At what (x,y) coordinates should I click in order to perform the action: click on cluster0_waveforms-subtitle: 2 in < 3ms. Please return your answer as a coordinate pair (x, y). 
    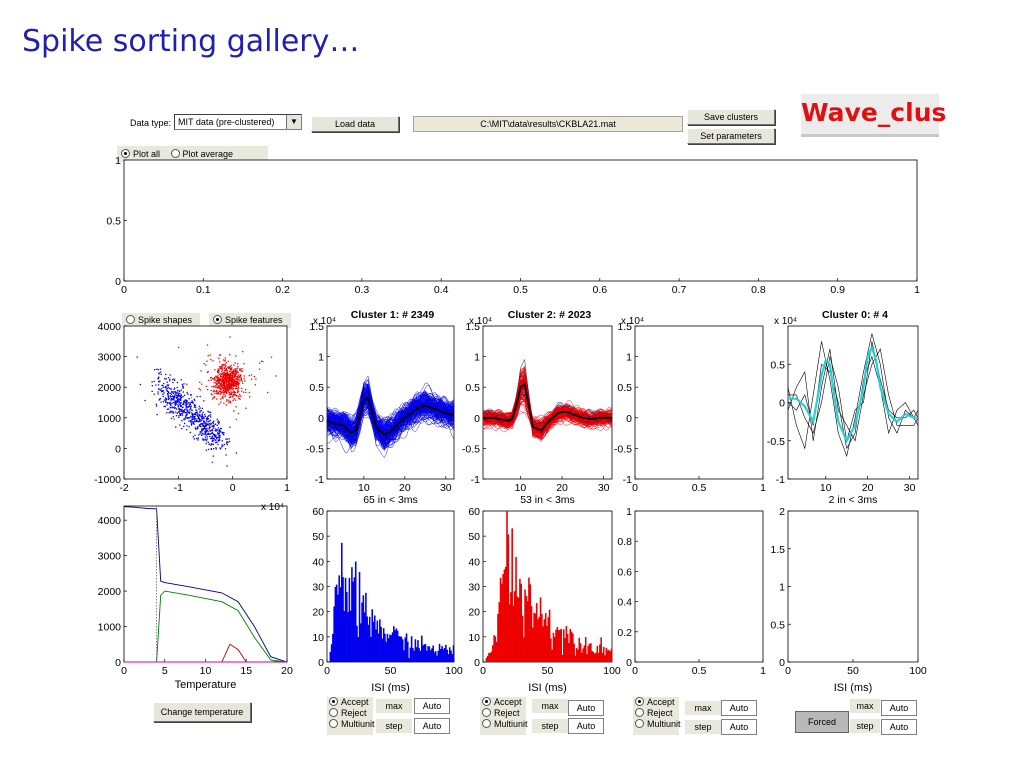
    Looking at the image, I should click on (853, 500).